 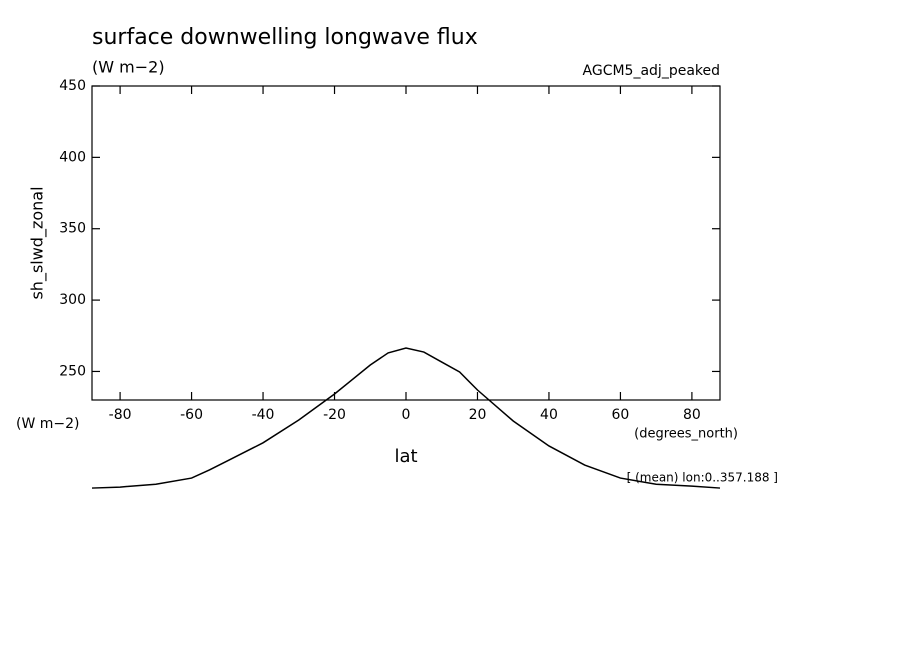 What do you see at coordinates (686, 434) in the screenshot?
I see `x-units: (degrees_north)` at bounding box center [686, 434].